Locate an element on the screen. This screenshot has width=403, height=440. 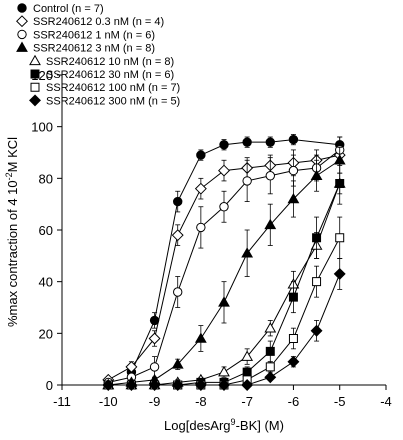
legend-item: SSR240612 30 nM (n = 6) is located at coordinates (102, 75).